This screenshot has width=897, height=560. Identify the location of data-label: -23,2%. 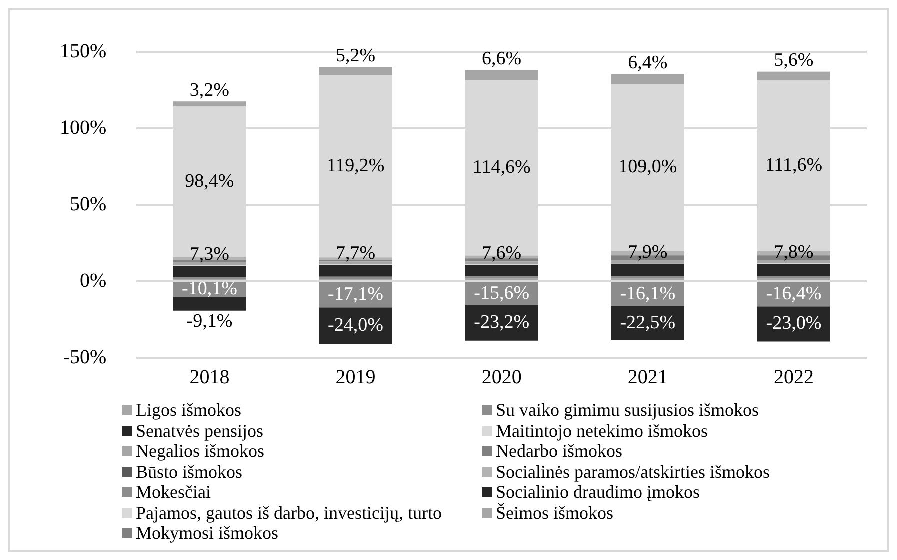
(502, 323).